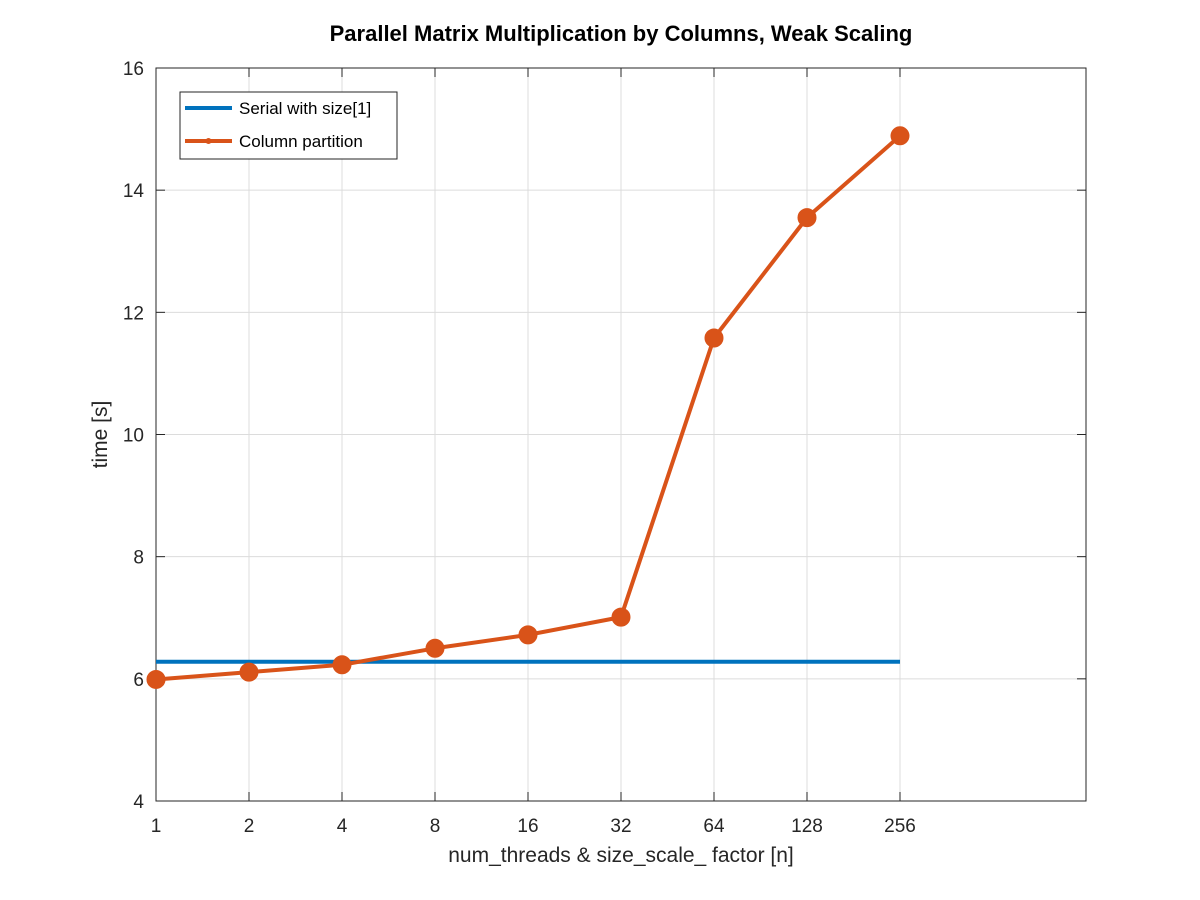  What do you see at coordinates (900, 826) in the screenshot?
I see `x-tick-label: 256` at bounding box center [900, 826].